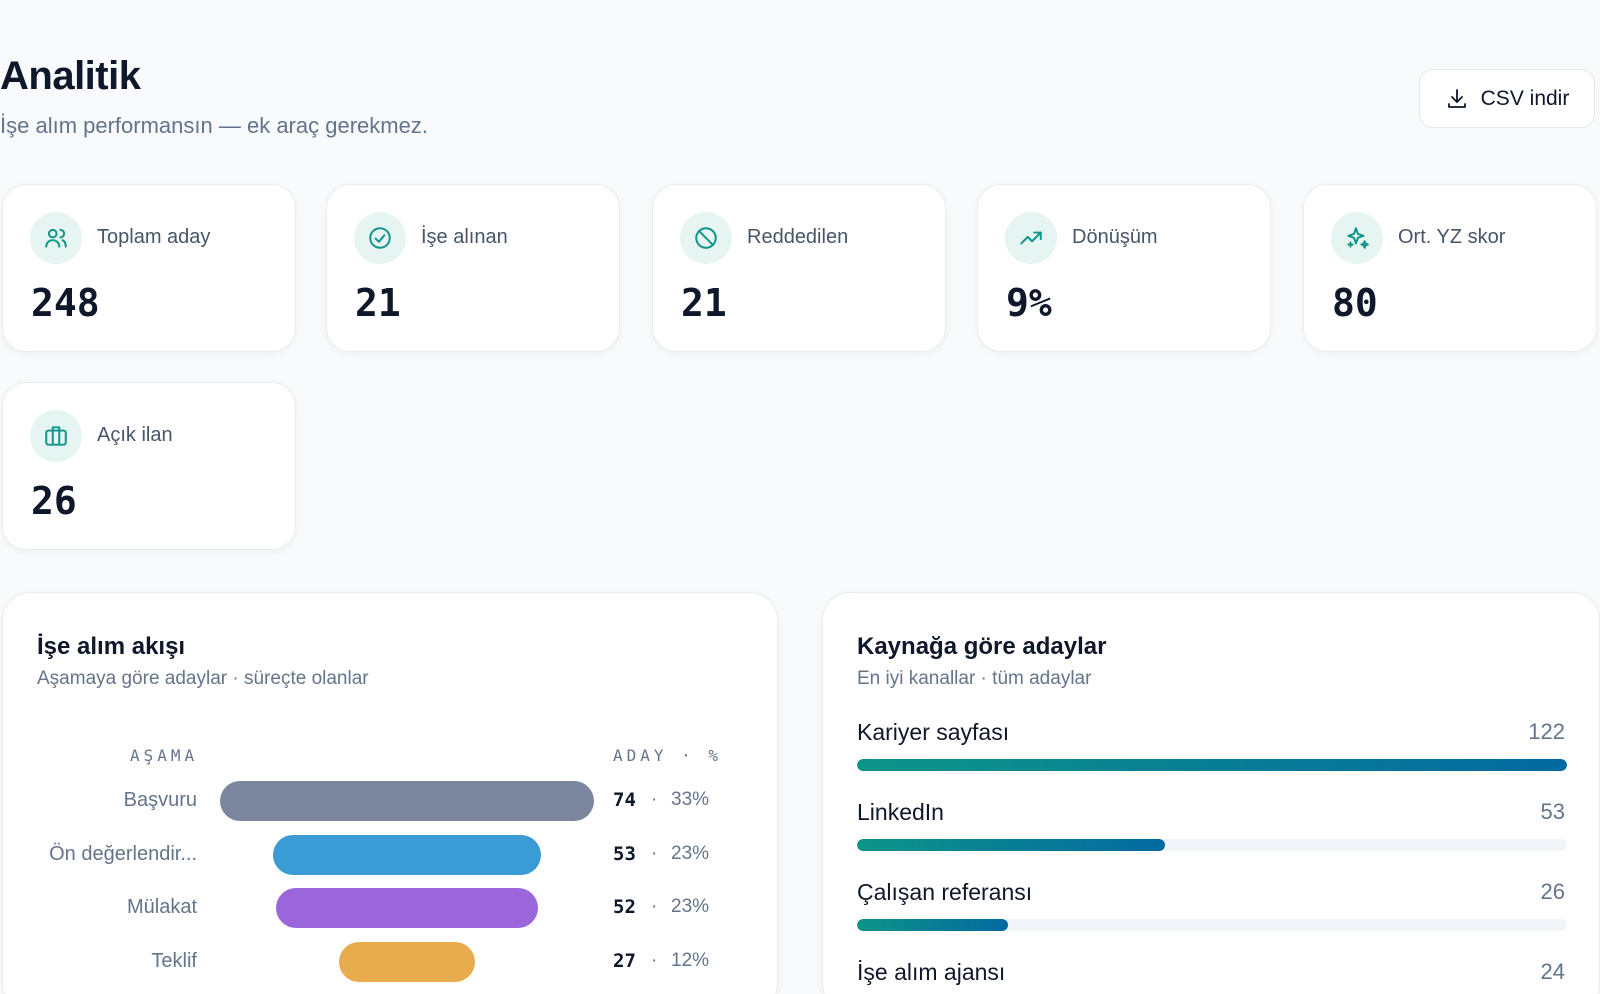 This screenshot has width=1600, height=994. What do you see at coordinates (1552, 891) in the screenshot?
I see `source-count: 26` at bounding box center [1552, 891].